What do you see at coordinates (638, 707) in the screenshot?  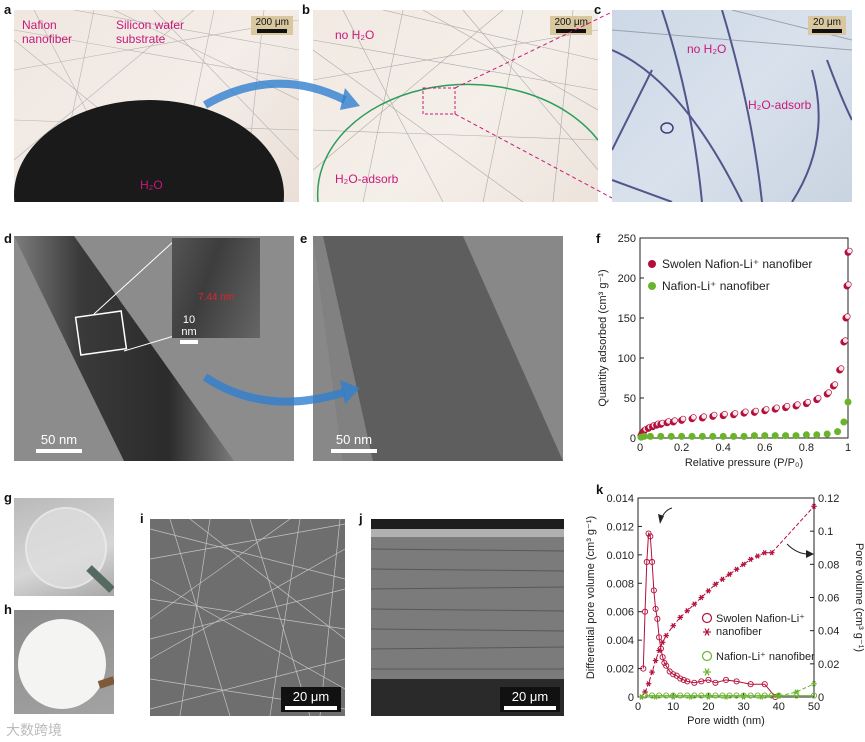 I see `x-tick-label: 0` at bounding box center [638, 707].